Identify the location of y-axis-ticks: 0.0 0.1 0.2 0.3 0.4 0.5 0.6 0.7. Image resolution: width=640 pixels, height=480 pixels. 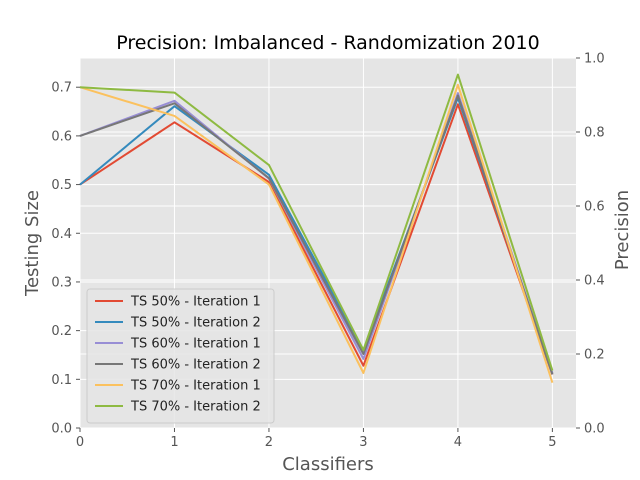
(65, 259).